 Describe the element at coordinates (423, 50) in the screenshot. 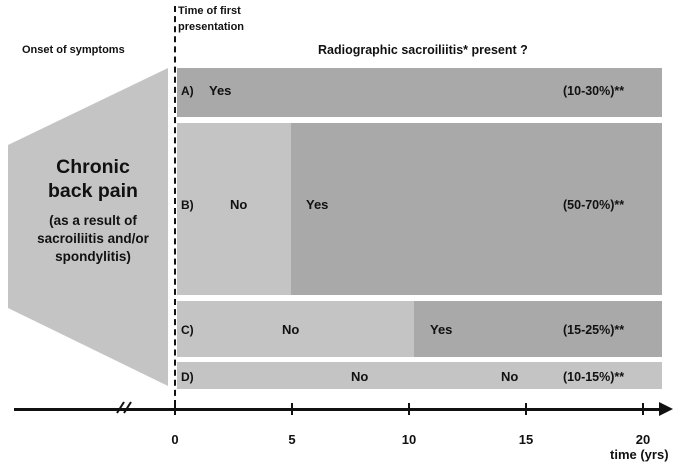

I see `question-label: Radiographic sacroiliitis* present ?` at that location.